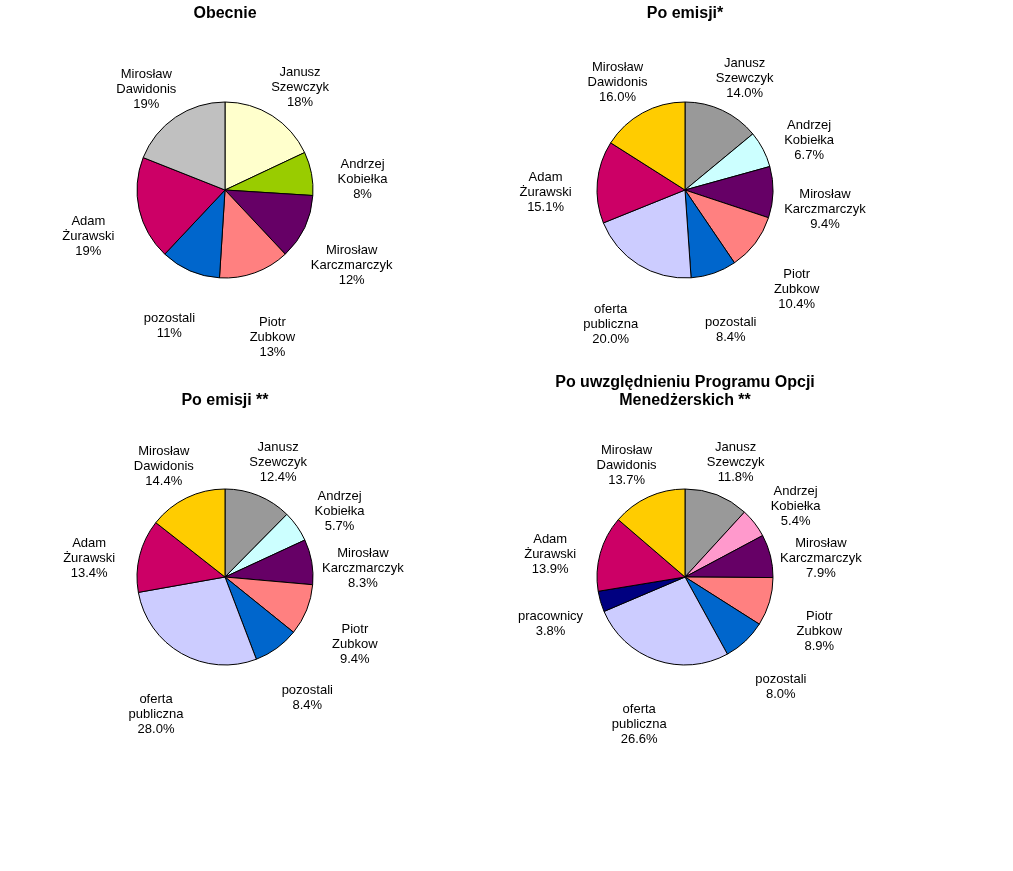 The height and width of the screenshot is (871, 1013). What do you see at coordinates (156, 728) in the screenshot?
I see `data-label: 28.0%` at bounding box center [156, 728].